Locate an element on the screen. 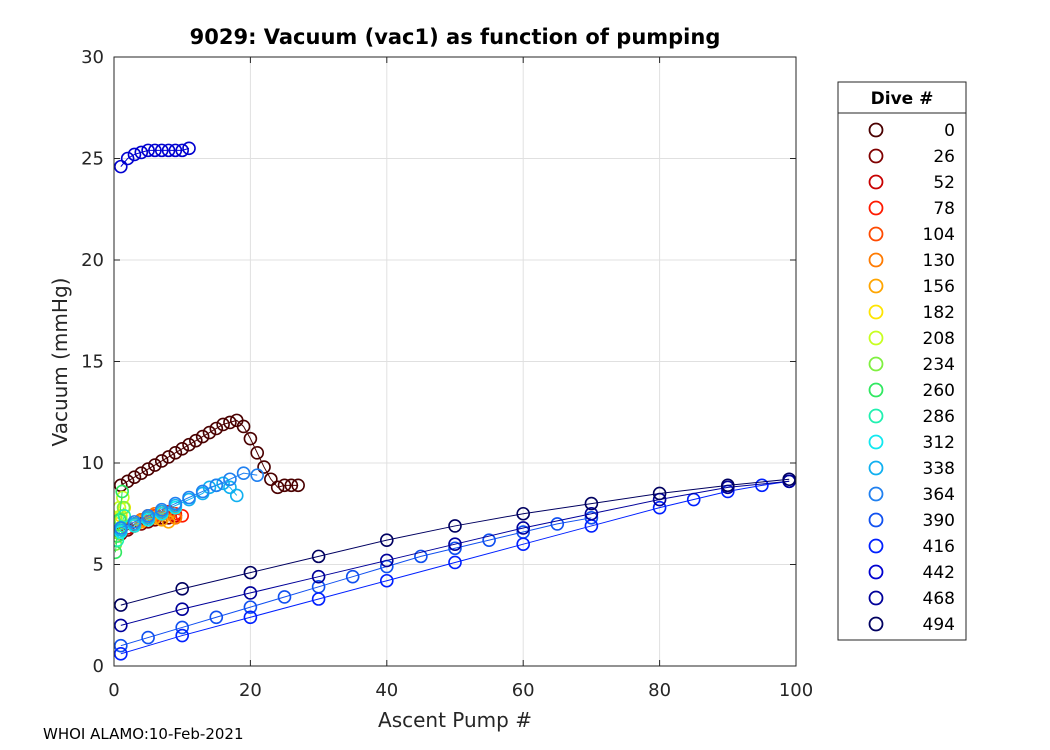 This screenshot has width=1050, height=750. y-tick-label: 5 is located at coordinates (98, 565).